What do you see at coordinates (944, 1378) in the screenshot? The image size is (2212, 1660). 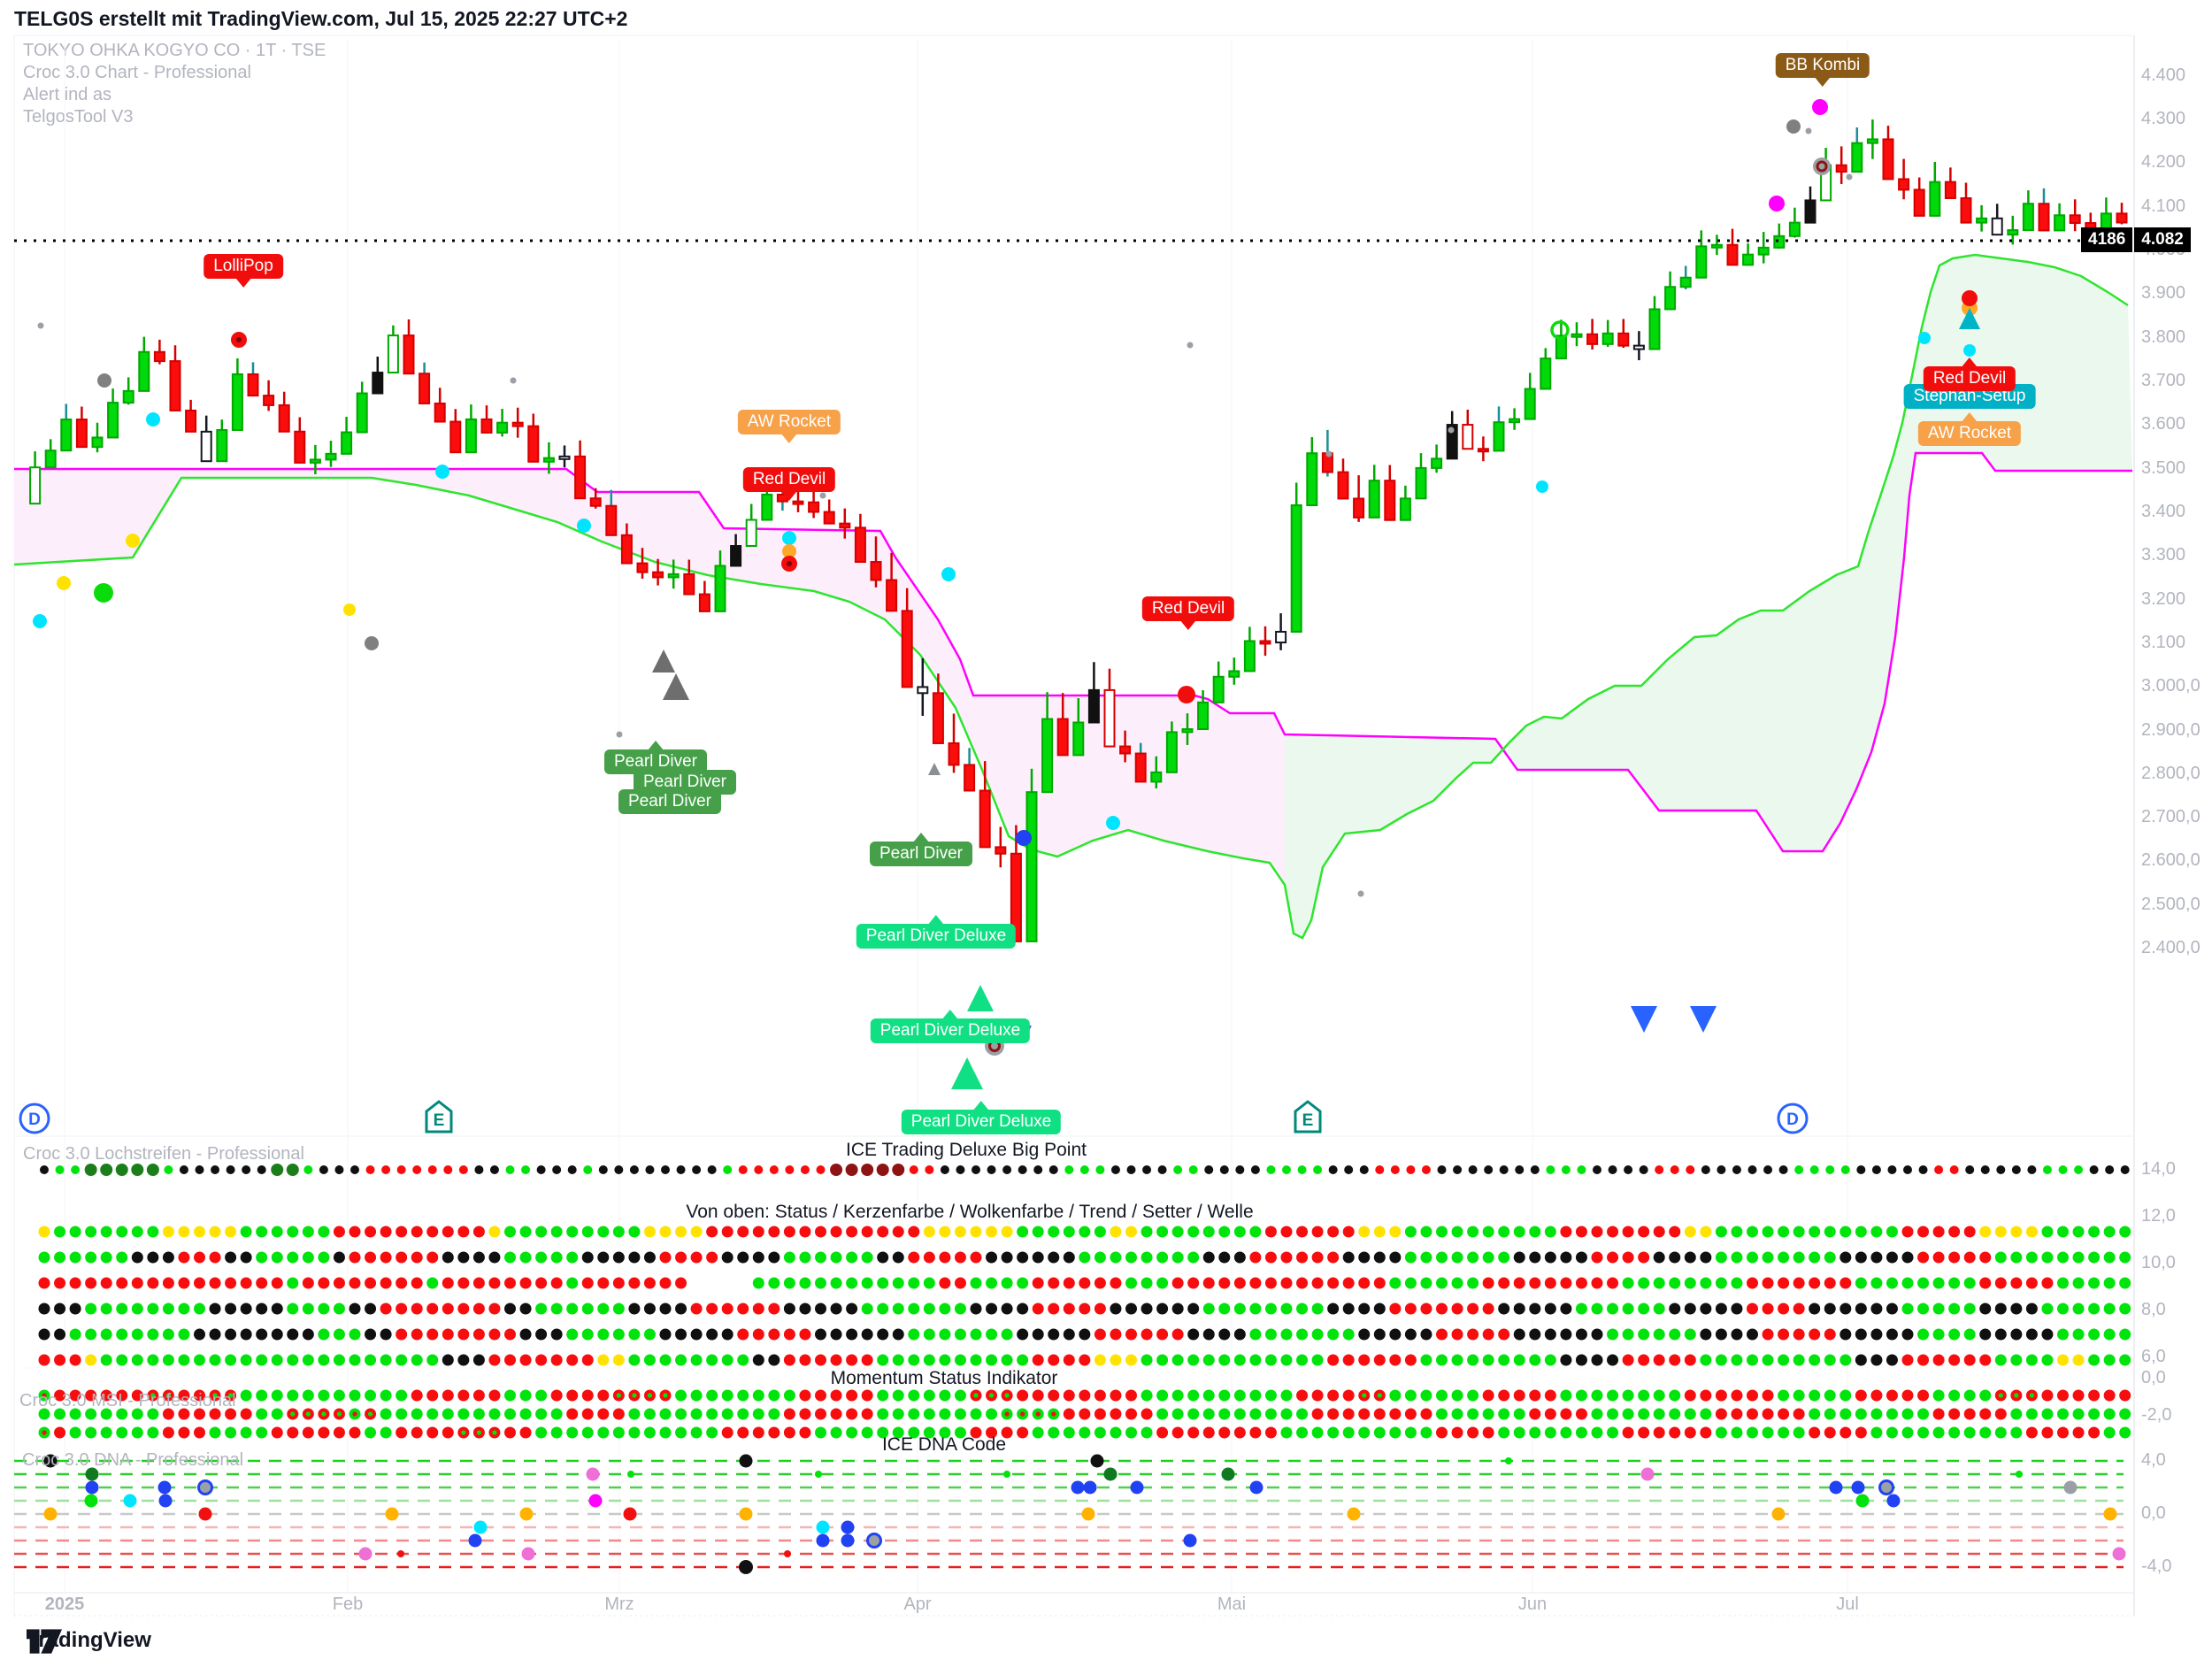 I see `panel-title-msi: Momentum Status Indikator` at bounding box center [944, 1378].